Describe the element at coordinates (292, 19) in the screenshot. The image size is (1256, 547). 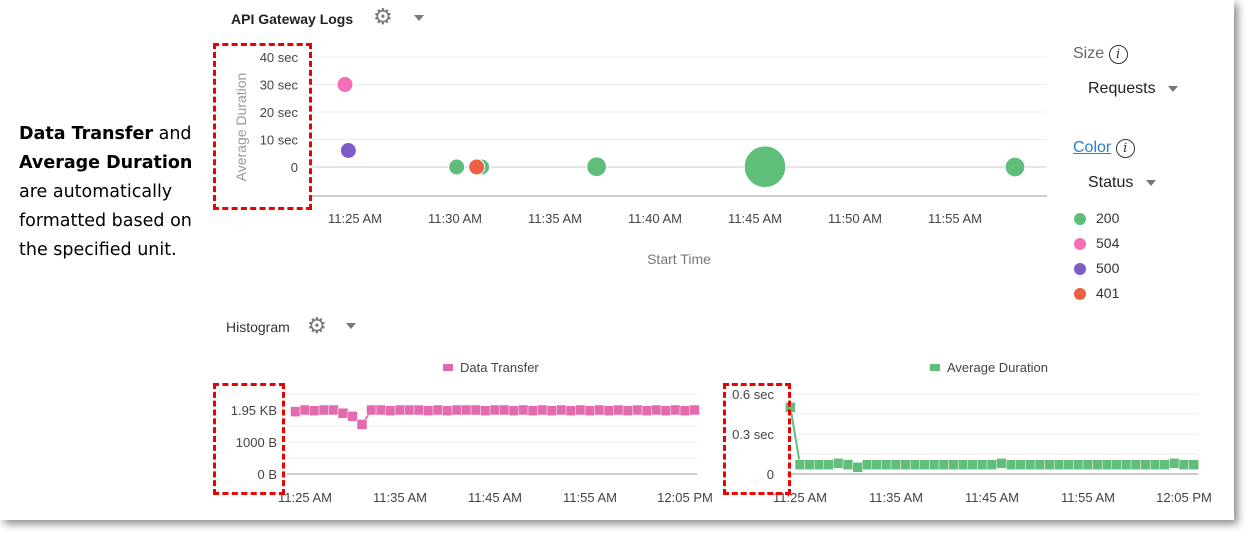
I see `bubble-chart-title: API Gateway Logs` at that location.